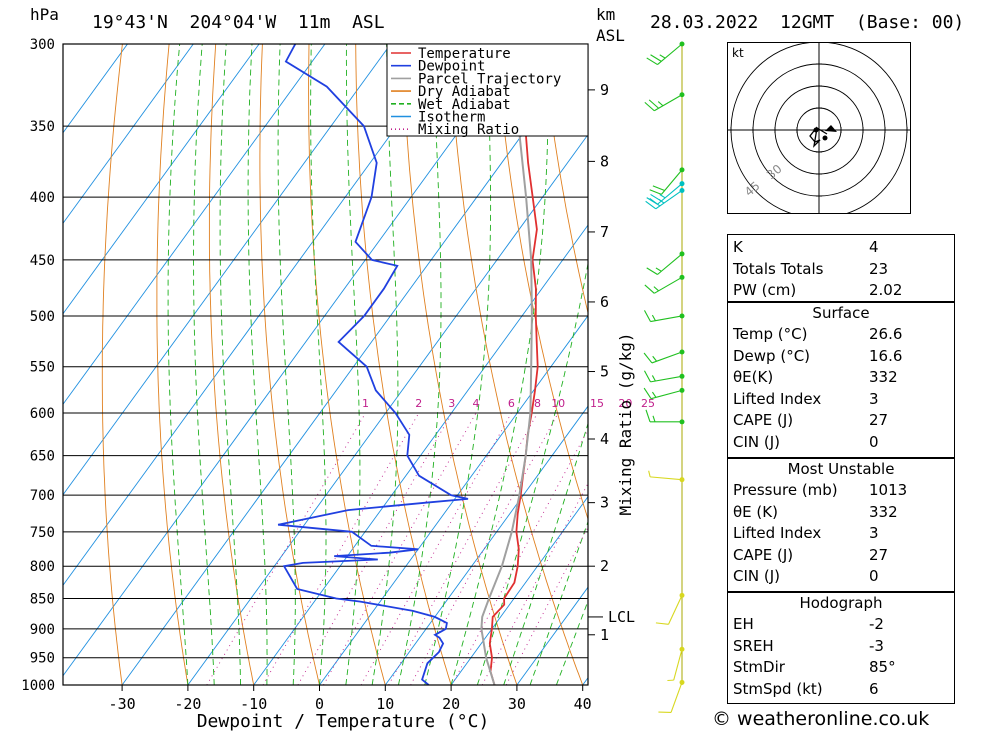  What do you see at coordinates (874, 576) in the screenshot?
I see `index-value: 0` at bounding box center [874, 576].